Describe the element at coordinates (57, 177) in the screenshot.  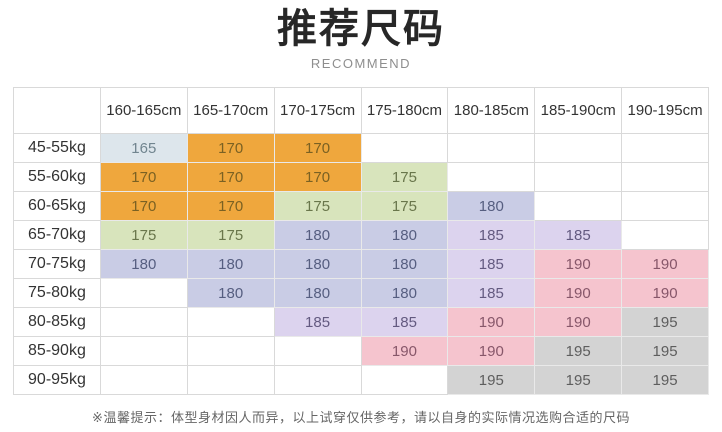
I see `row-label: 55-60kg` at that location.